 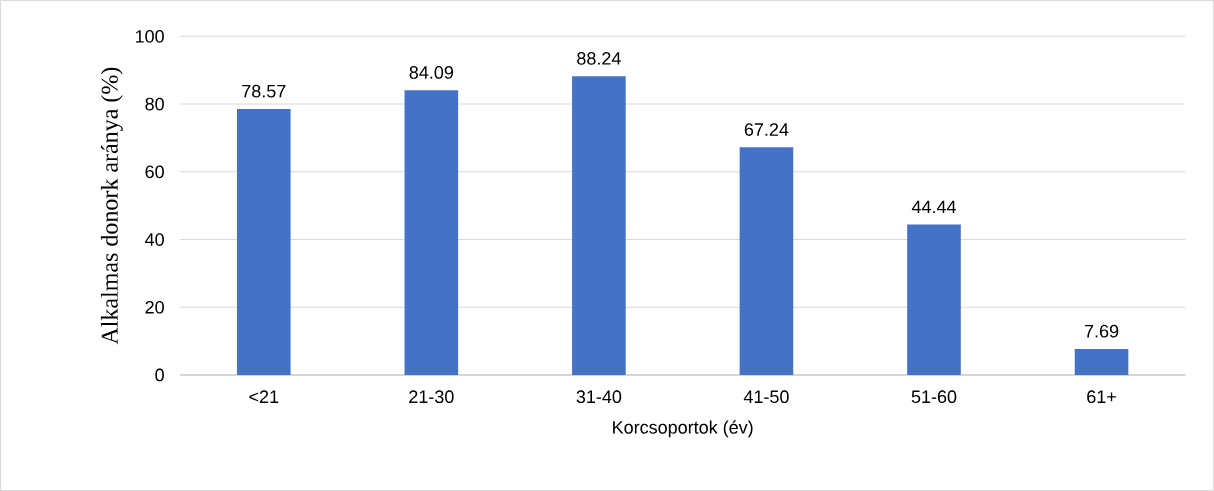 What do you see at coordinates (154, 172) in the screenshot?
I see `y-tick-label: 60` at bounding box center [154, 172].